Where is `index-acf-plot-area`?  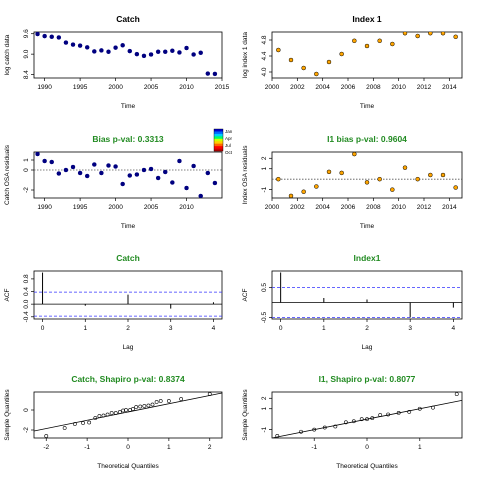
index-acf-plot-area is located at coordinates (367, 295).